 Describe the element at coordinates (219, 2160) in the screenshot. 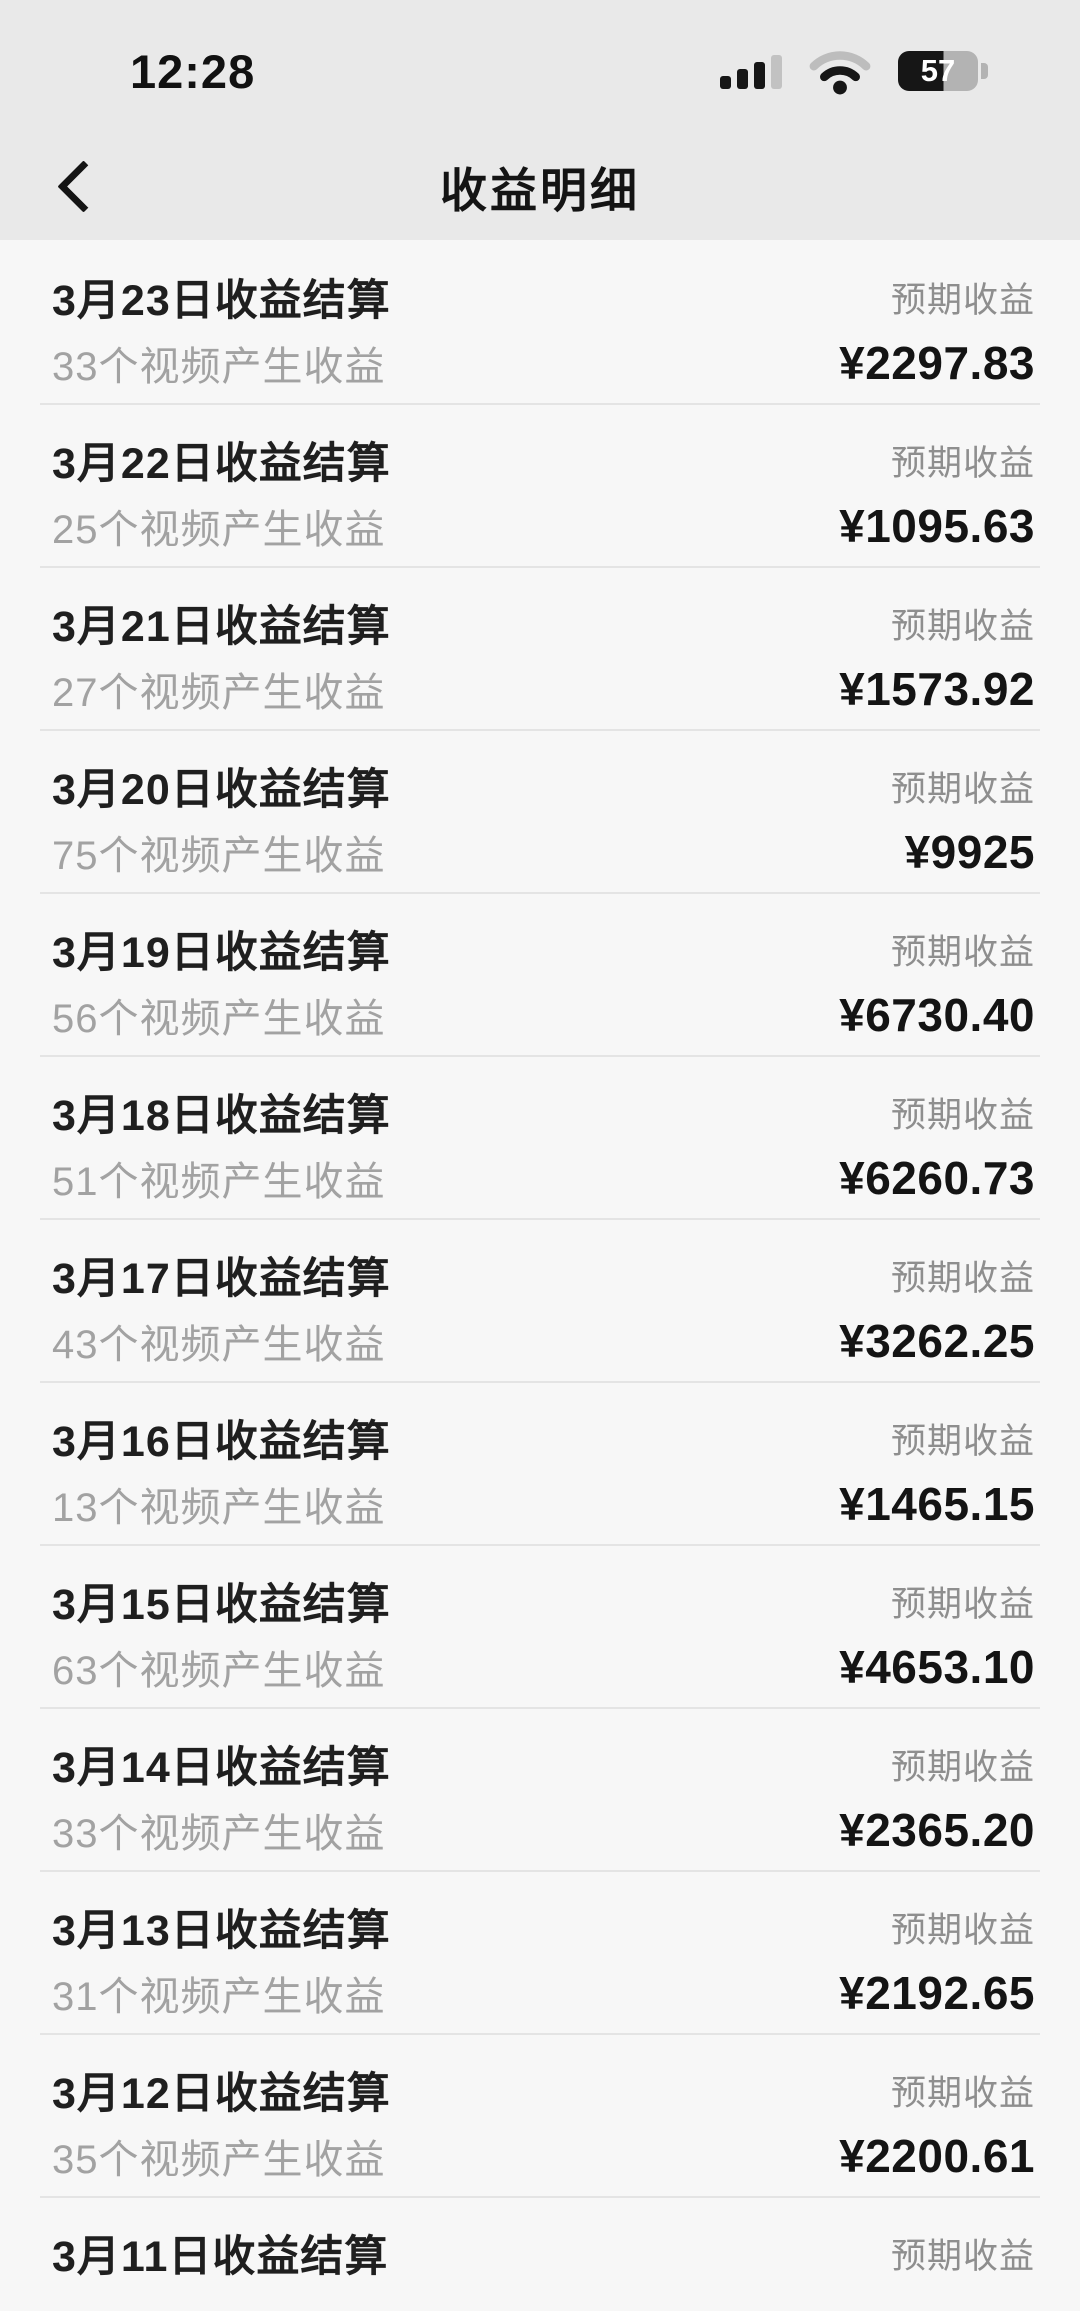

I see `video-count: 35个视频产生收益` at that location.